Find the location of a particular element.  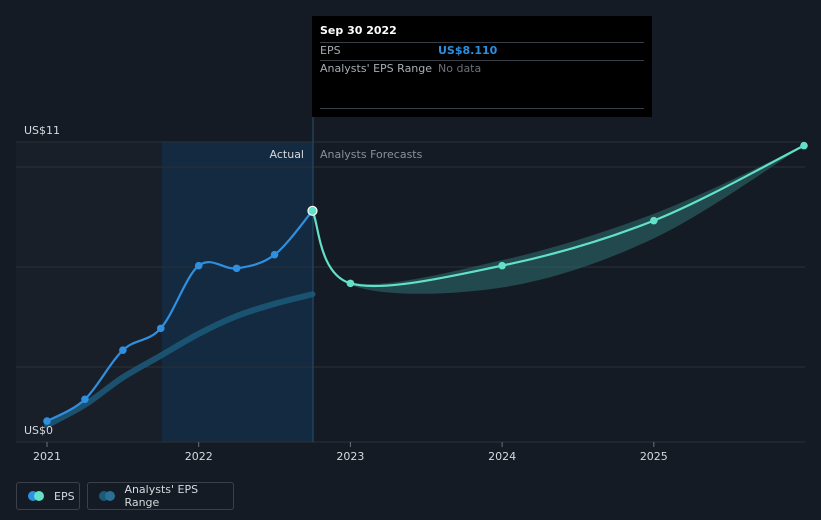

past-region is located at coordinates (89, 292).